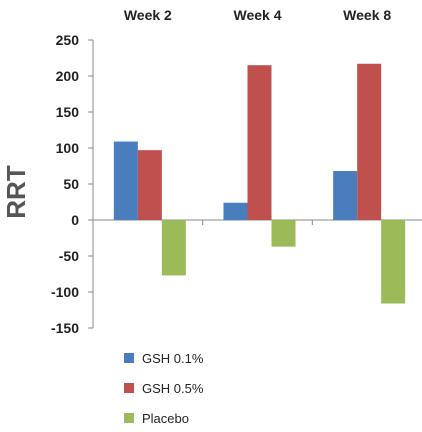 The image size is (422, 432). What do you see at coordinates (258, 15) in the screenshot?
I see `category-label: Week 4` at bounding box center [258, 15].